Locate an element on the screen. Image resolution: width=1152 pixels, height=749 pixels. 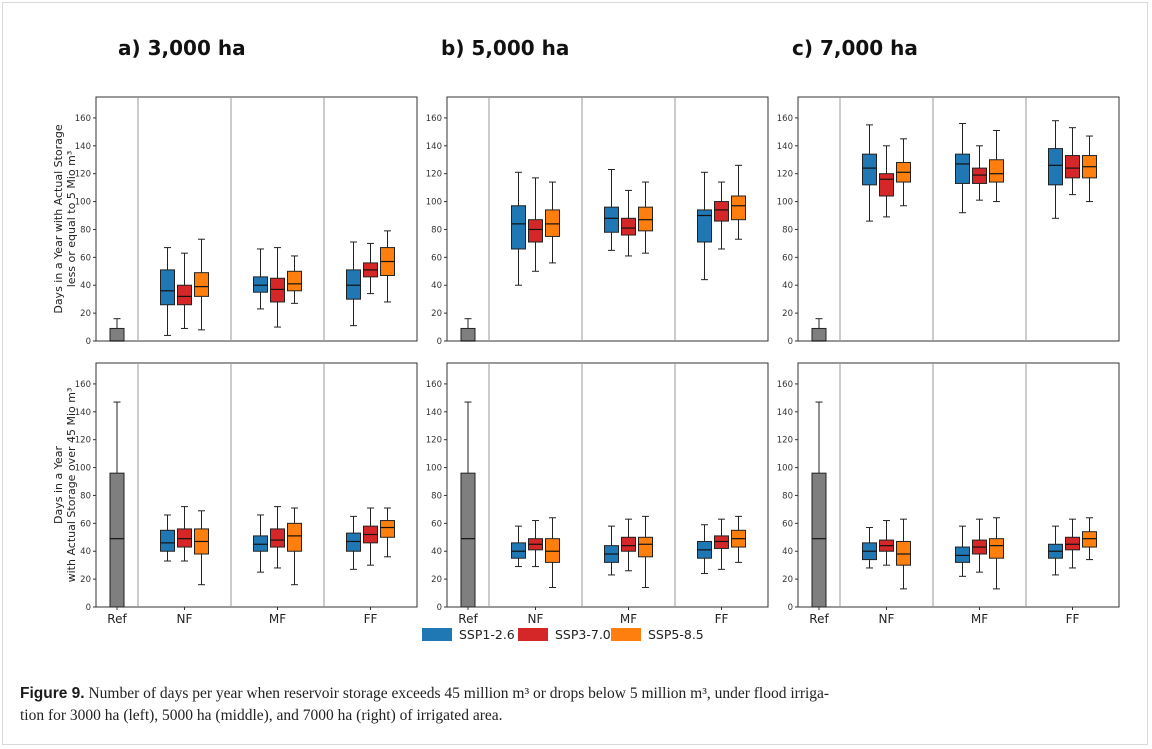
row-1-ylabel-2: less or equal to 5 Mio m³ is located at coordinates (71, 219).